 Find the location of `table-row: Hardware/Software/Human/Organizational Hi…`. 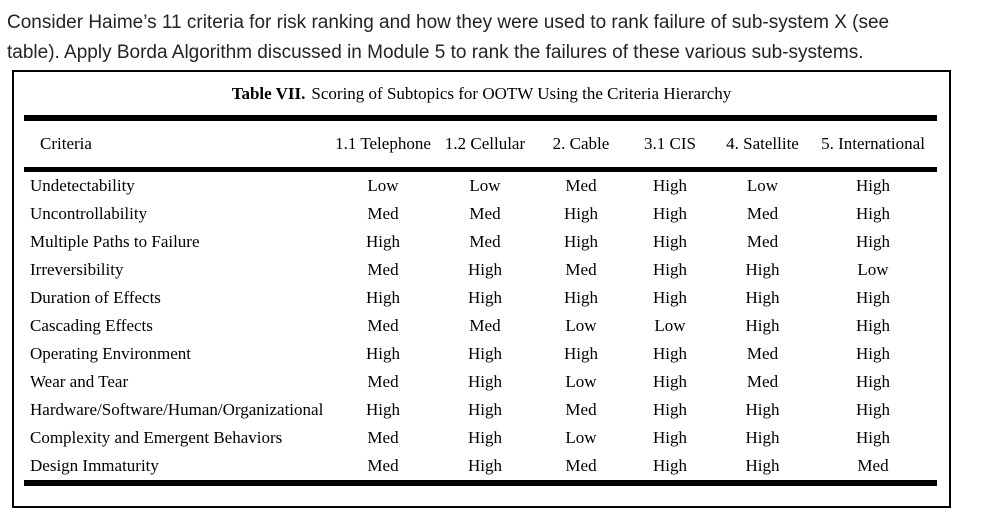

table-row: Hardware/Software/Human/Organizational Hi… is located at coordinates (480, 410).